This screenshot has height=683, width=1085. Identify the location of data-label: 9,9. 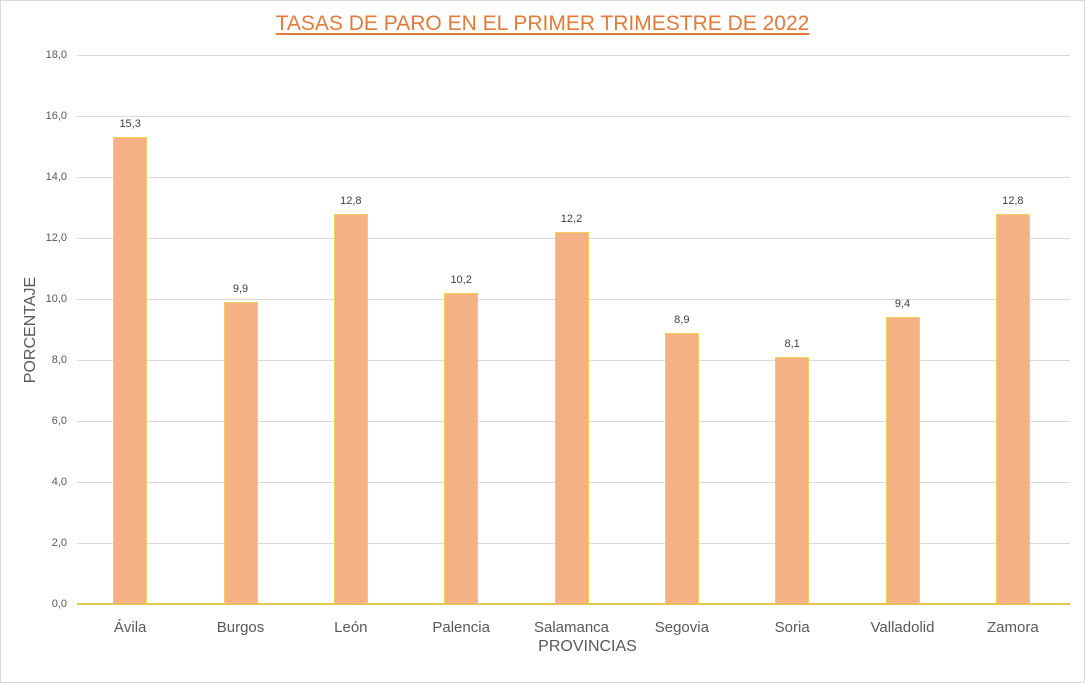
(240, 289).